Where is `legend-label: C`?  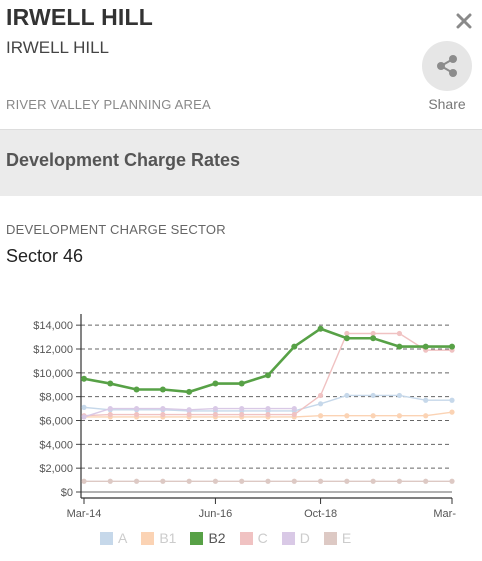
legend-label: C is located at coordinates (262, 538).